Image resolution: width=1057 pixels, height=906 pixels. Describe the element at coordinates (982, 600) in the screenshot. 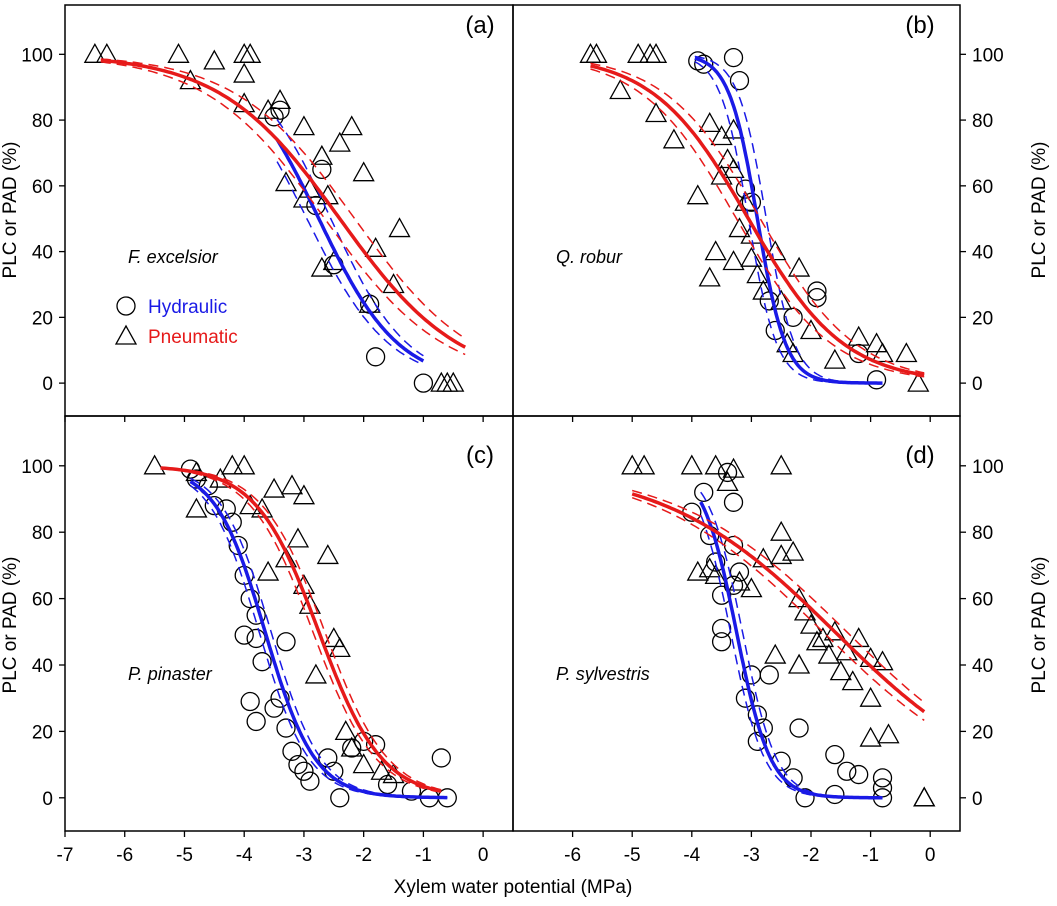

I see `y-tick-label: 60` at that location.